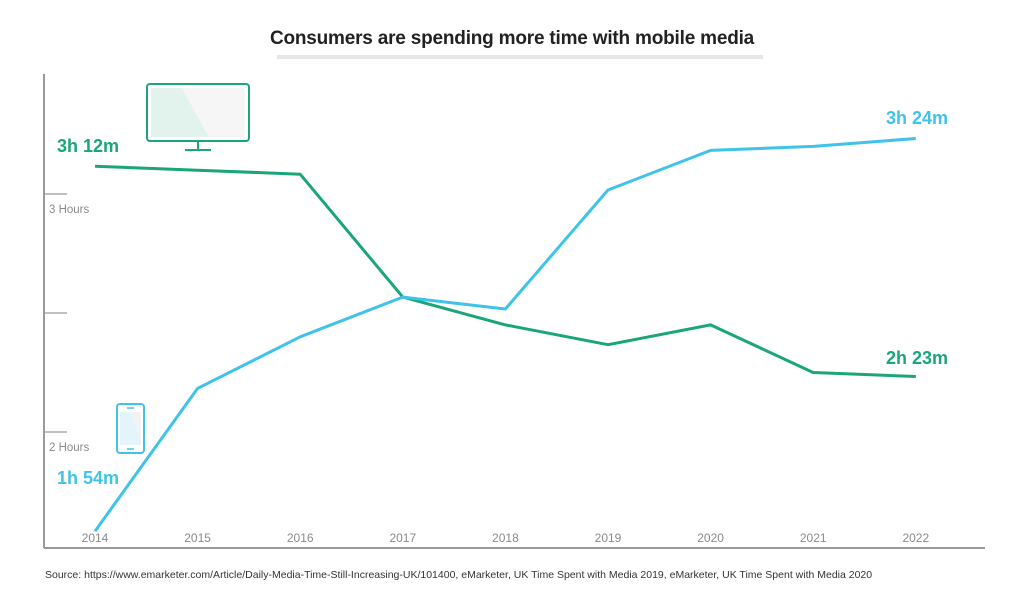  What do you see at coordinates (915, 538) in the screenshot?
I see `x-tick-label: 2022` at bounding box center [915, 538].